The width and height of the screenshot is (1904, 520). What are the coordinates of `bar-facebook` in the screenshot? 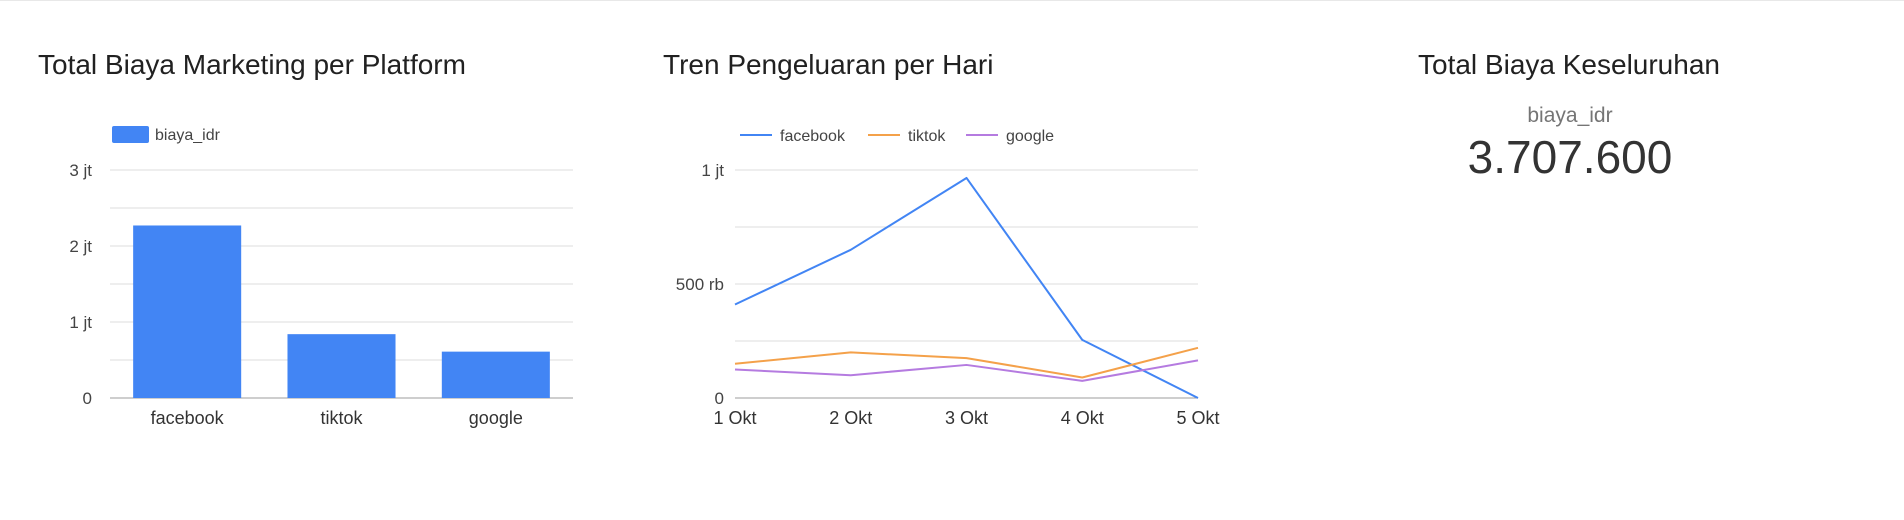 It's located at (187, 311).